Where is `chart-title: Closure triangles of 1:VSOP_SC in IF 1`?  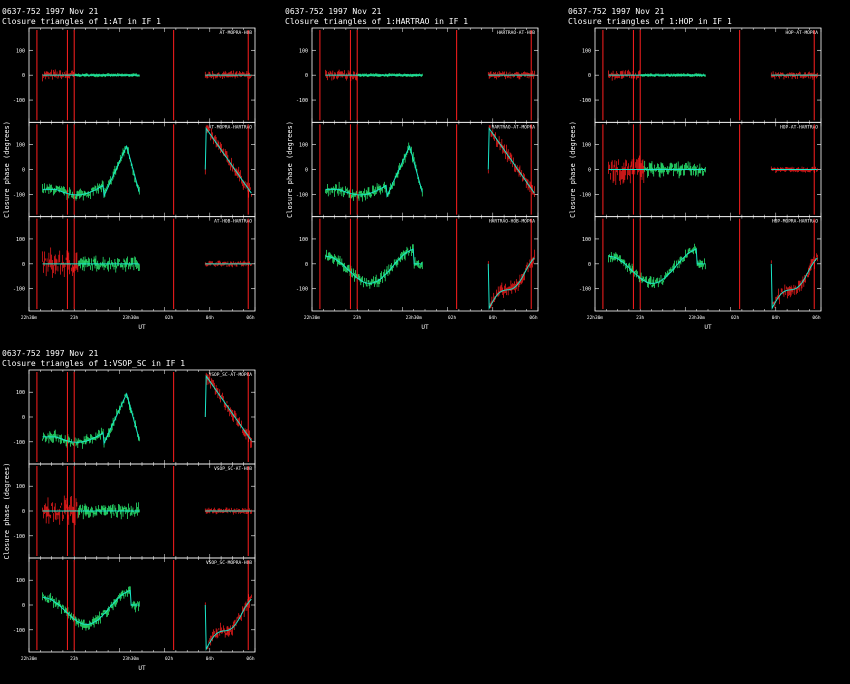 chart-title: Closure triangles of 1:VSOP_SC in IF 1 is located at coordinates (93, 363).